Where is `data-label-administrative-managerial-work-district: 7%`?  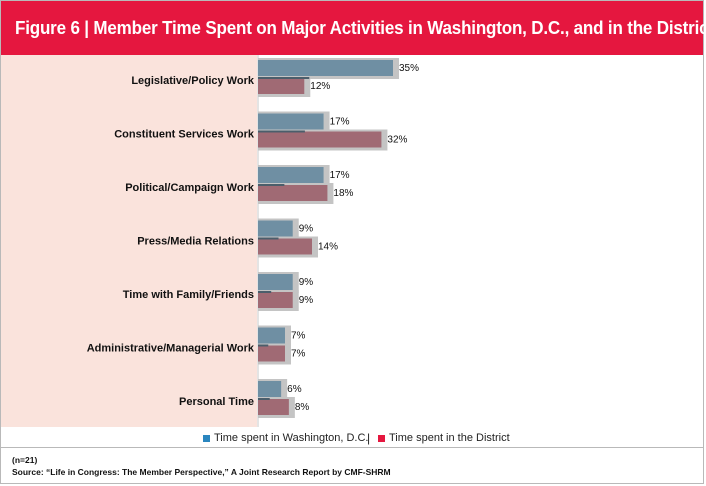
data-label-administrative-managerial-work-district: 7% is located at coordinates (298, 354).